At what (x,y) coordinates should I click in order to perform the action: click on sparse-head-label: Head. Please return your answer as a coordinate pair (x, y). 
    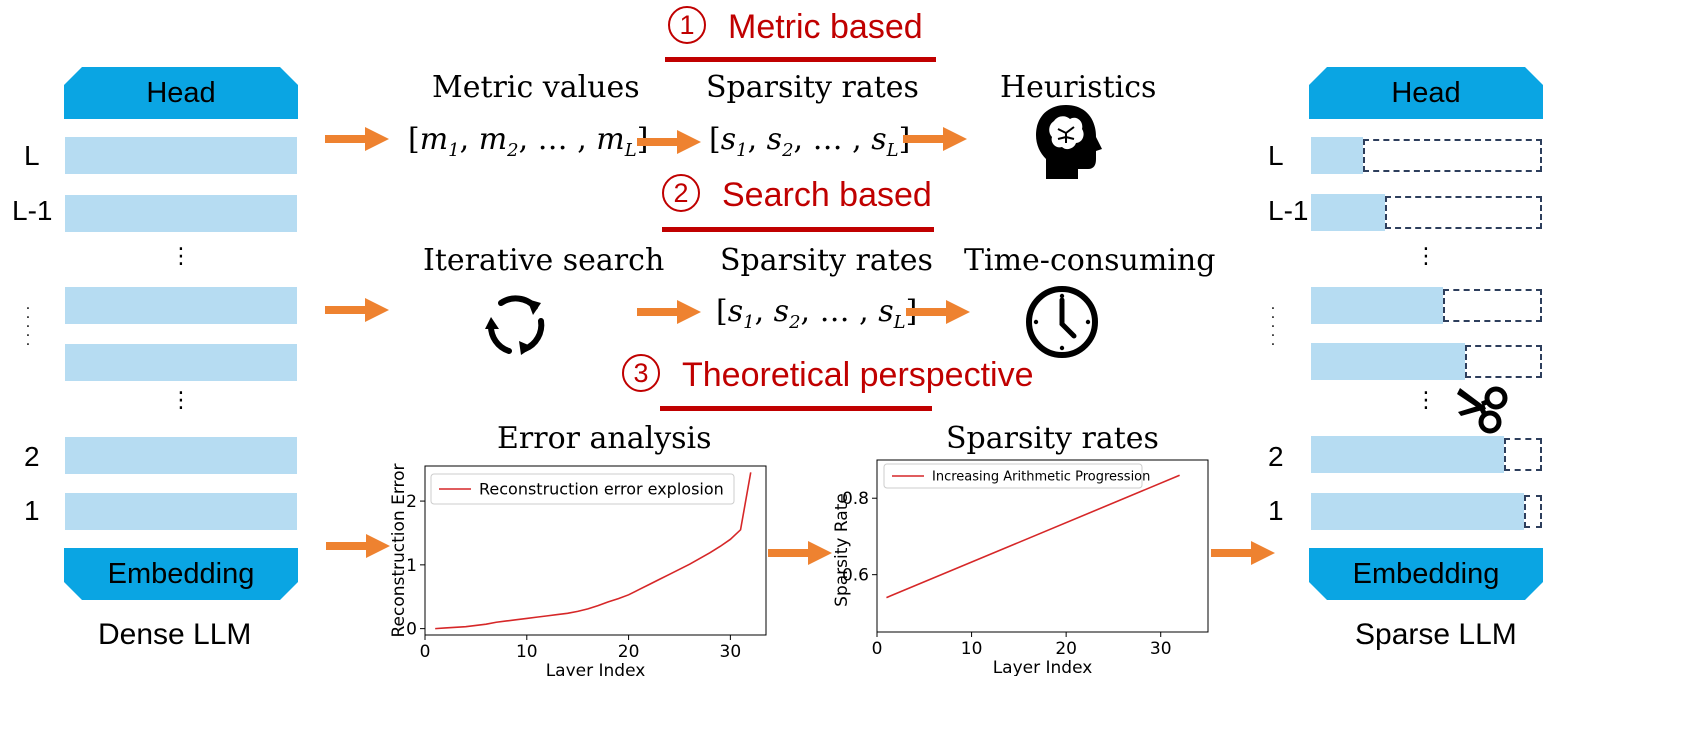
    Looking at the image, I should click on (1426, 92).